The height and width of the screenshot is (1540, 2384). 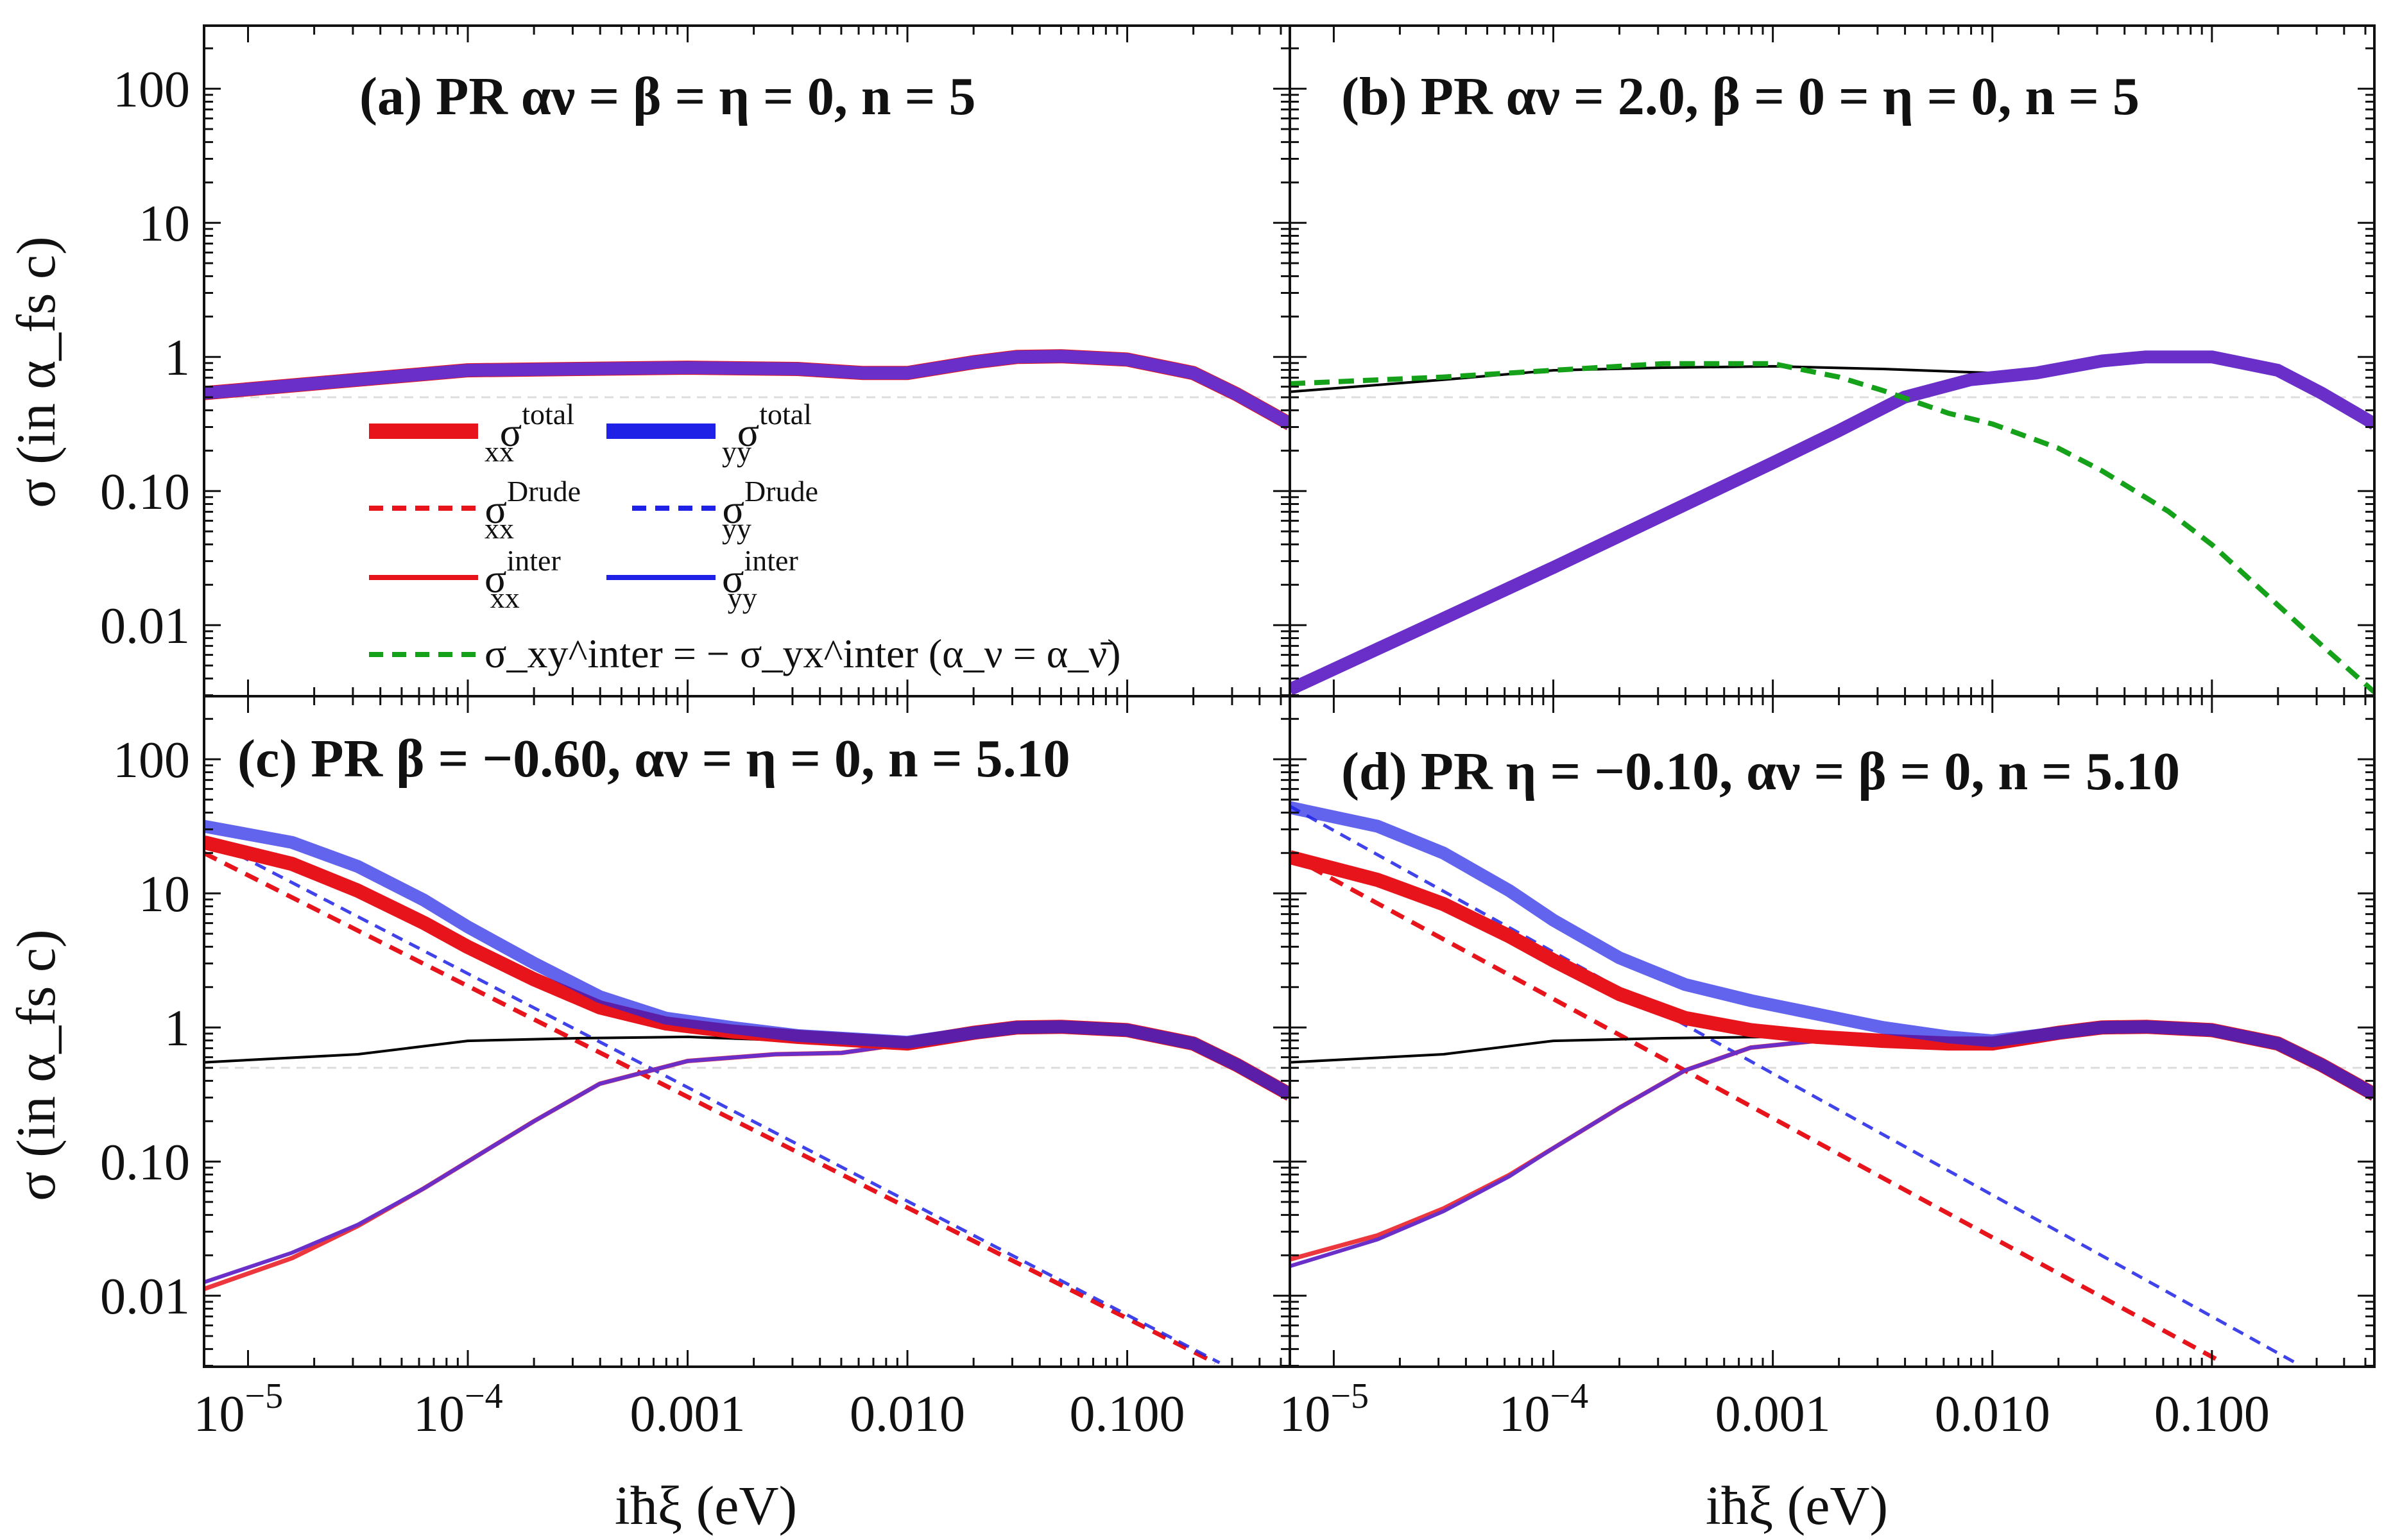 I want to click on panel-c-title: (c) PR β = −0.60, αν = η = 0, n = 5.10, so click(x=653, y=759).